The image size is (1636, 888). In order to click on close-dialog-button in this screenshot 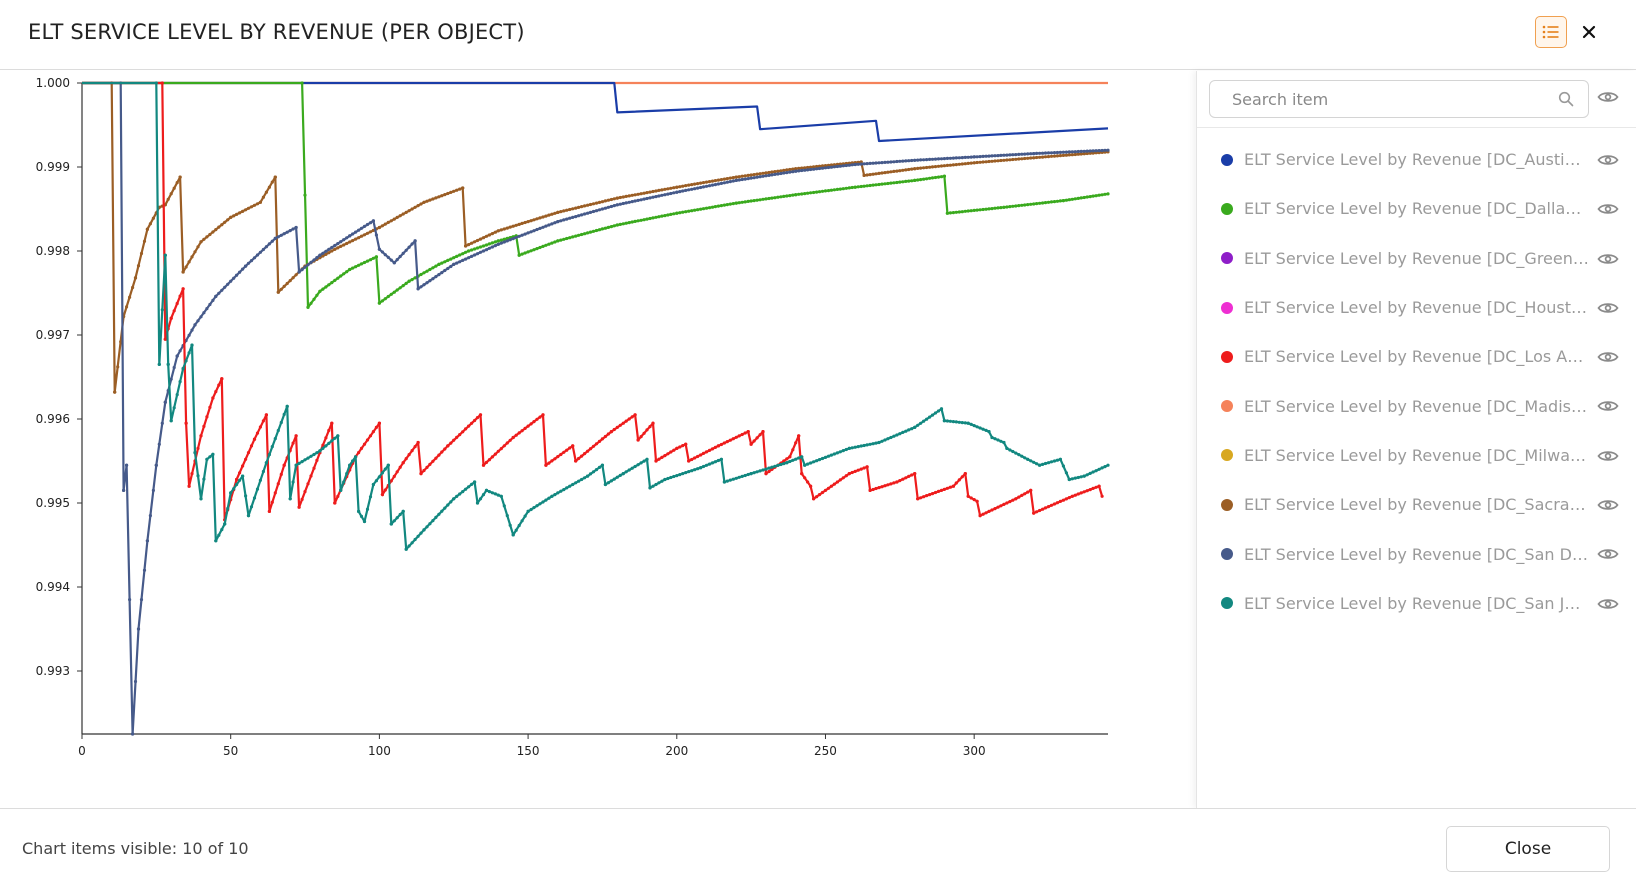, I will do `click(1589, 32)`.